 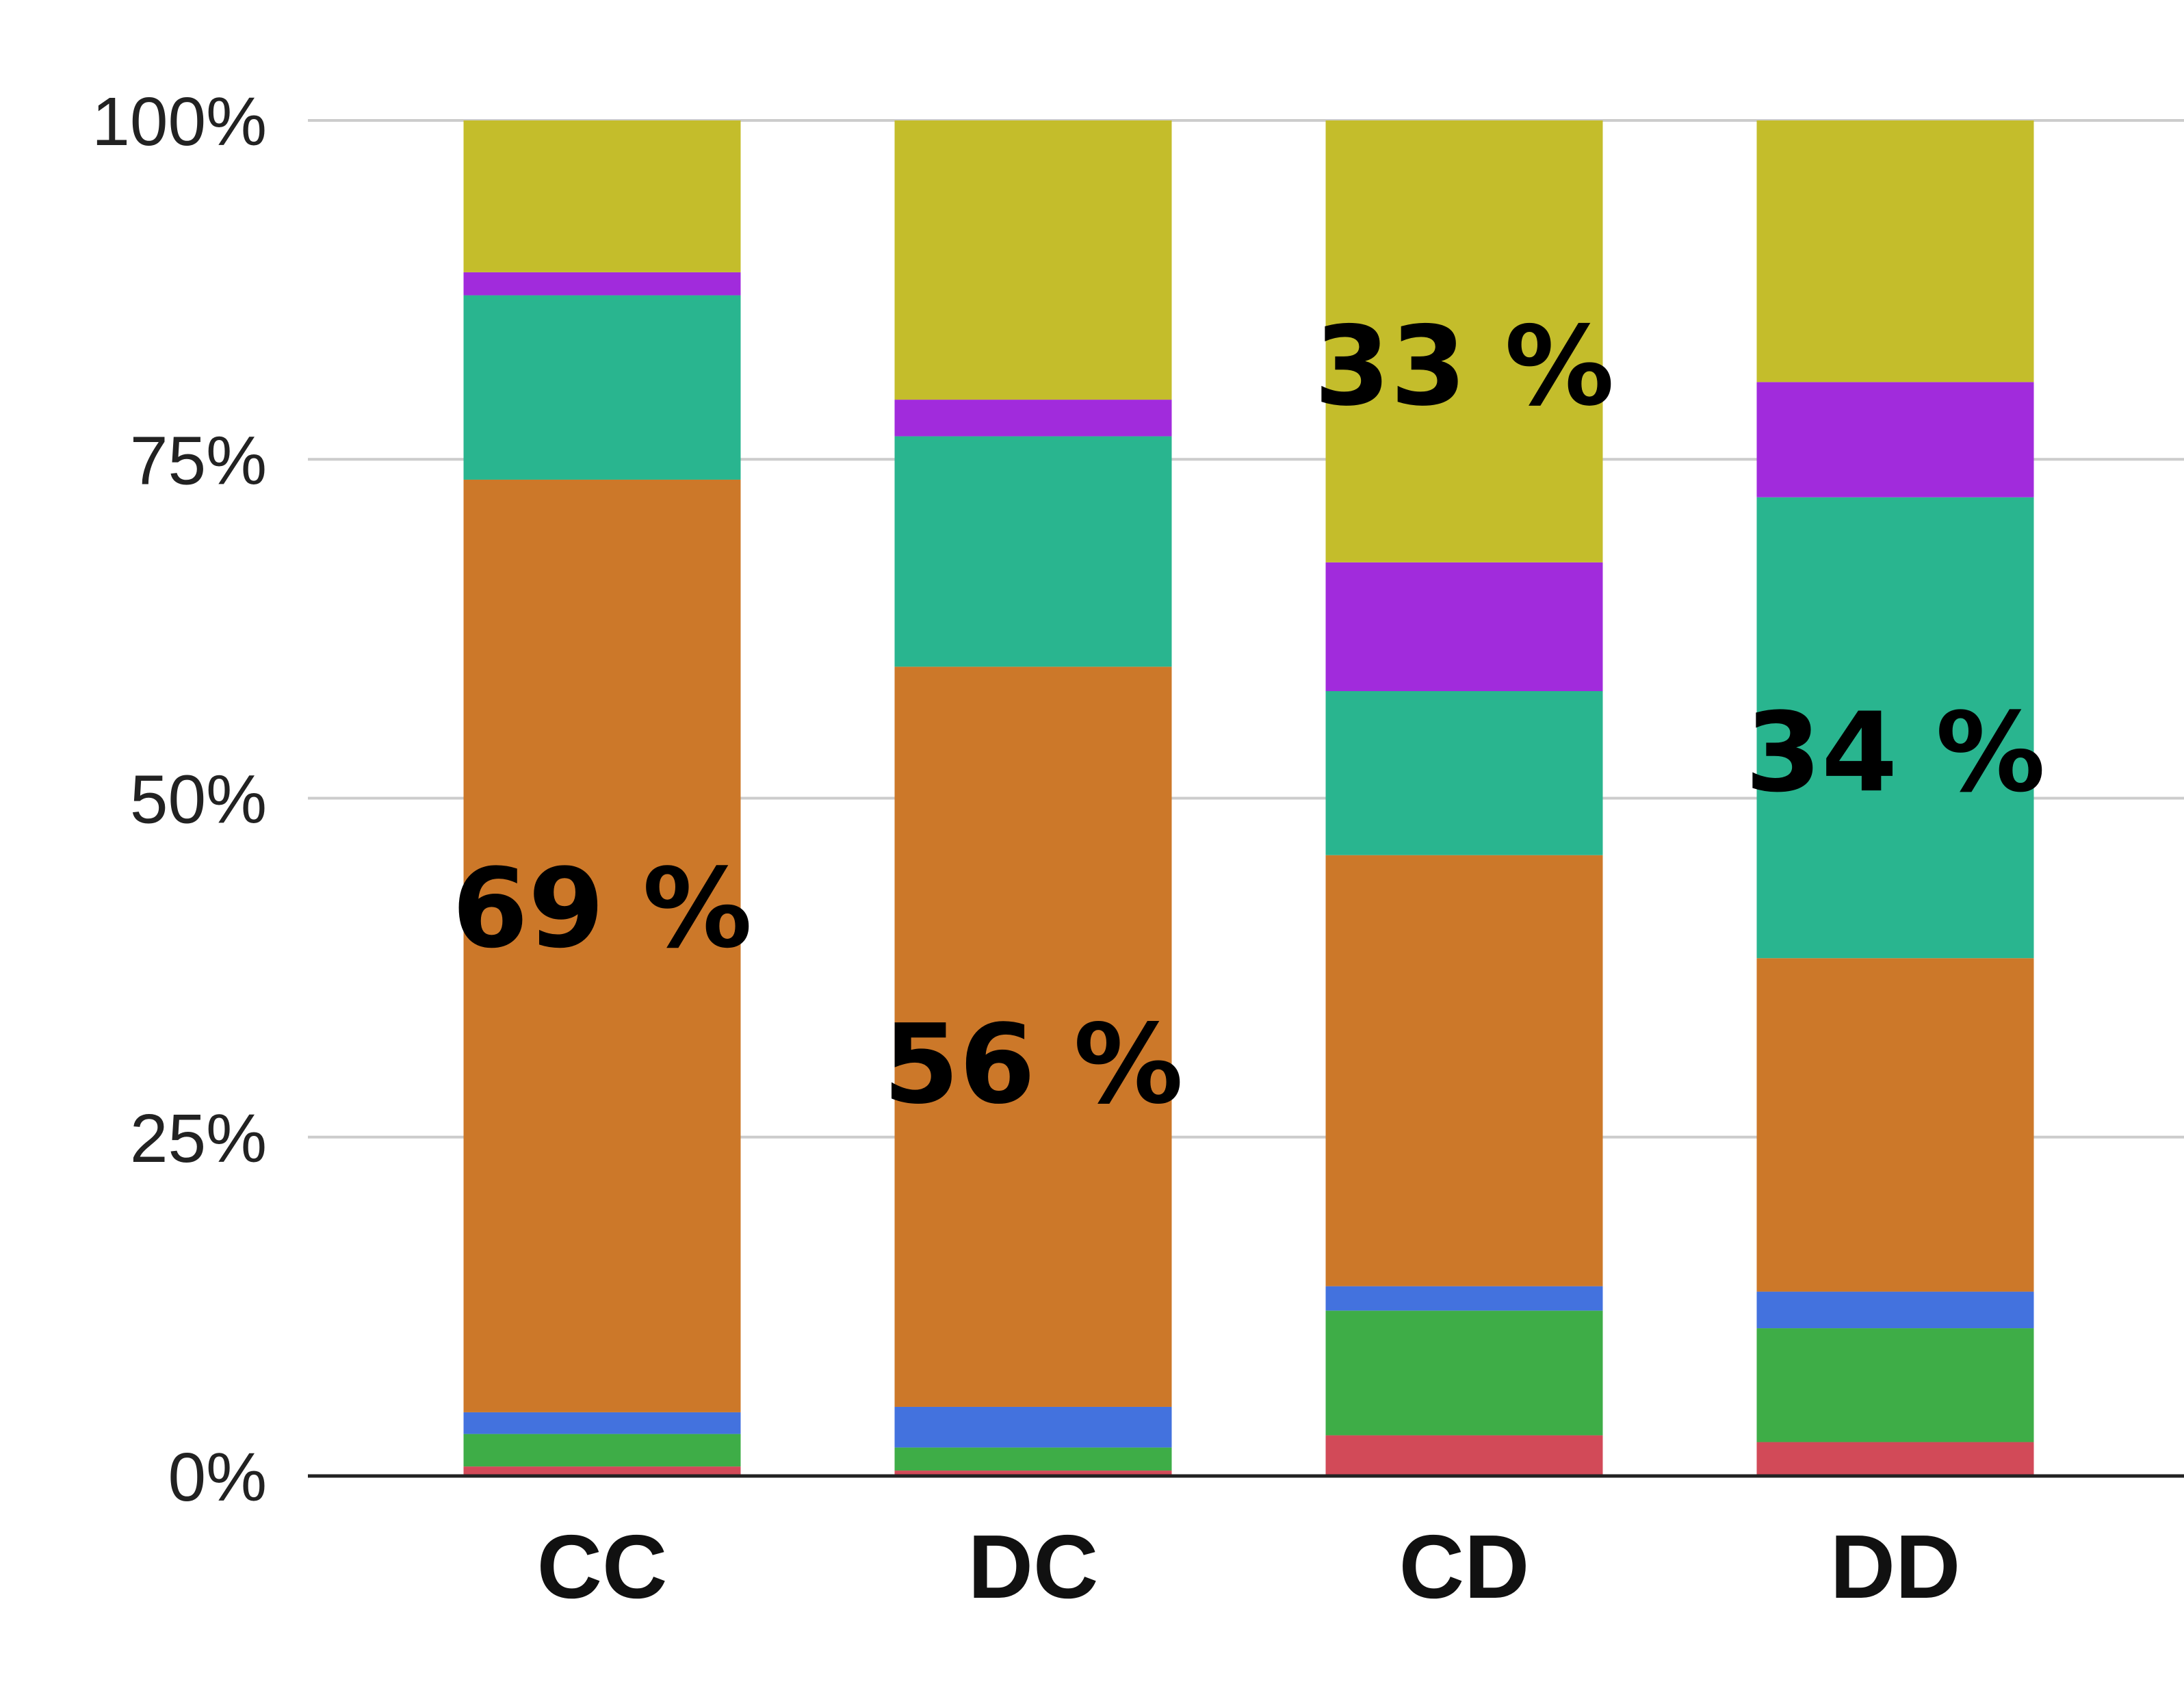 I want to click on y-tick-label: 25%, so click(x=198, y=1138).